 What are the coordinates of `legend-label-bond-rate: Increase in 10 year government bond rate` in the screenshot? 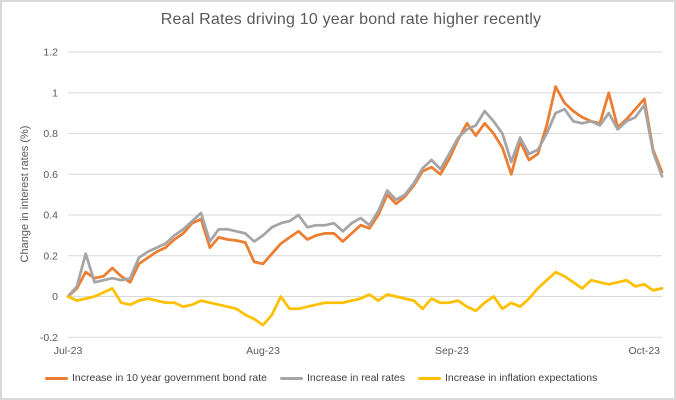 It's located at (169, 378).